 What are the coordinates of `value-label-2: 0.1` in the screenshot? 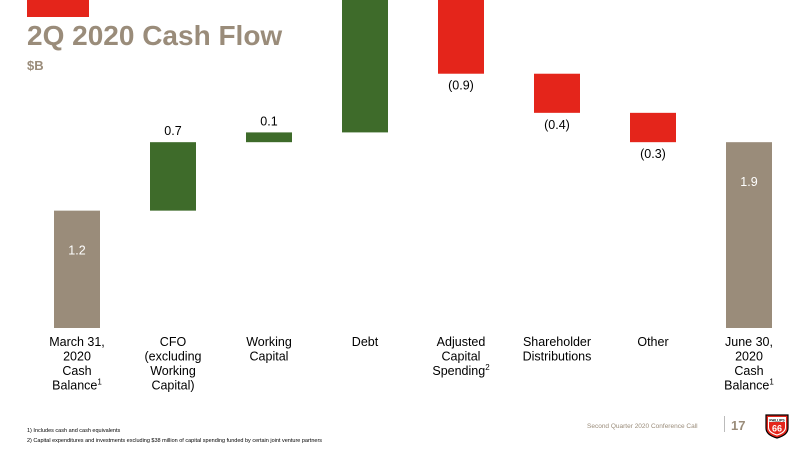 It's located at (268, 121).